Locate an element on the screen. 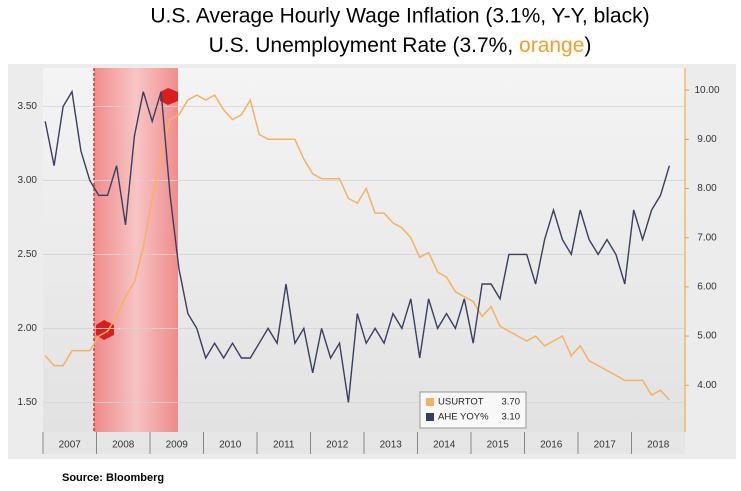  x-tick-label: 2017 is located at coordinates (605, 445).